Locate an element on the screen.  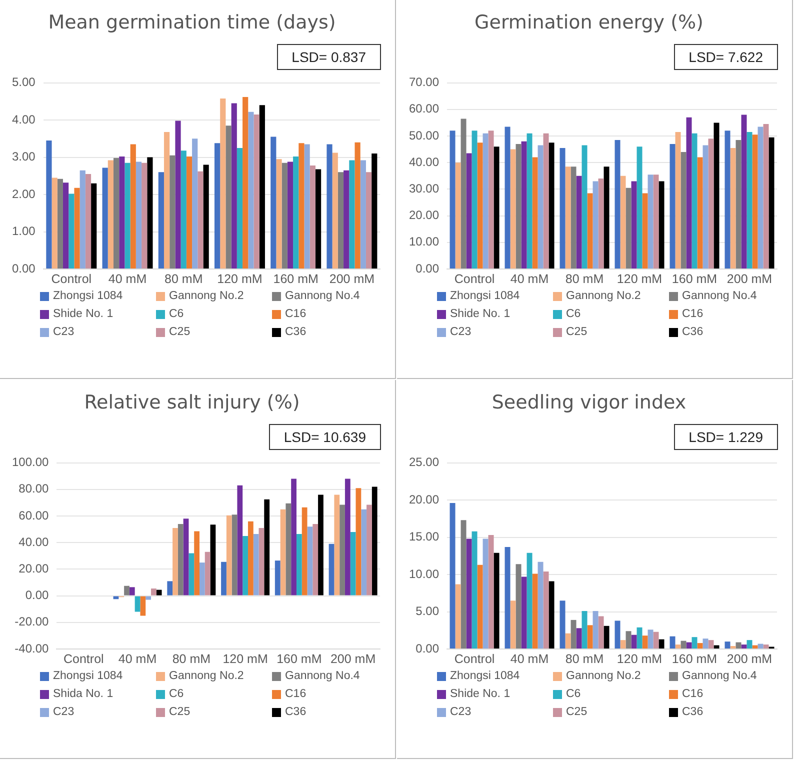
y-tick-label: 30.00 is located at coordinates (424, 189).